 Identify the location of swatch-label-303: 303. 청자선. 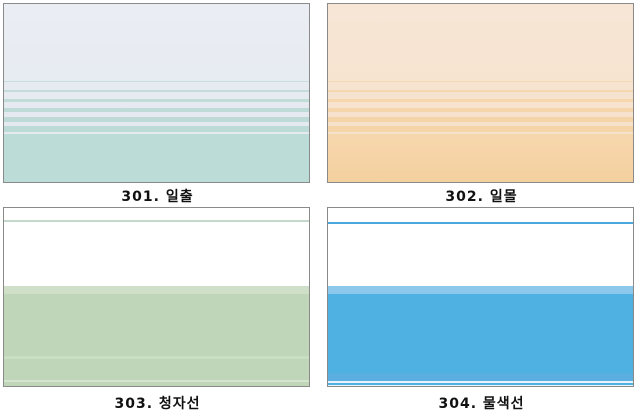
(157, 404).